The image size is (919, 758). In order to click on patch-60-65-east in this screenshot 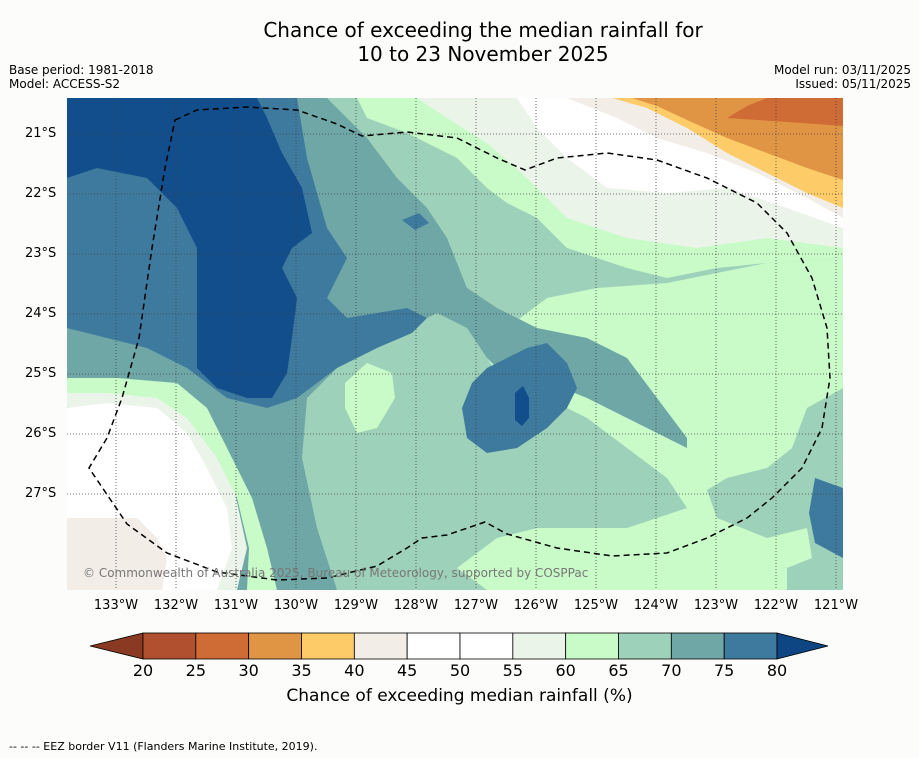, I will do `click(789, 548)`.